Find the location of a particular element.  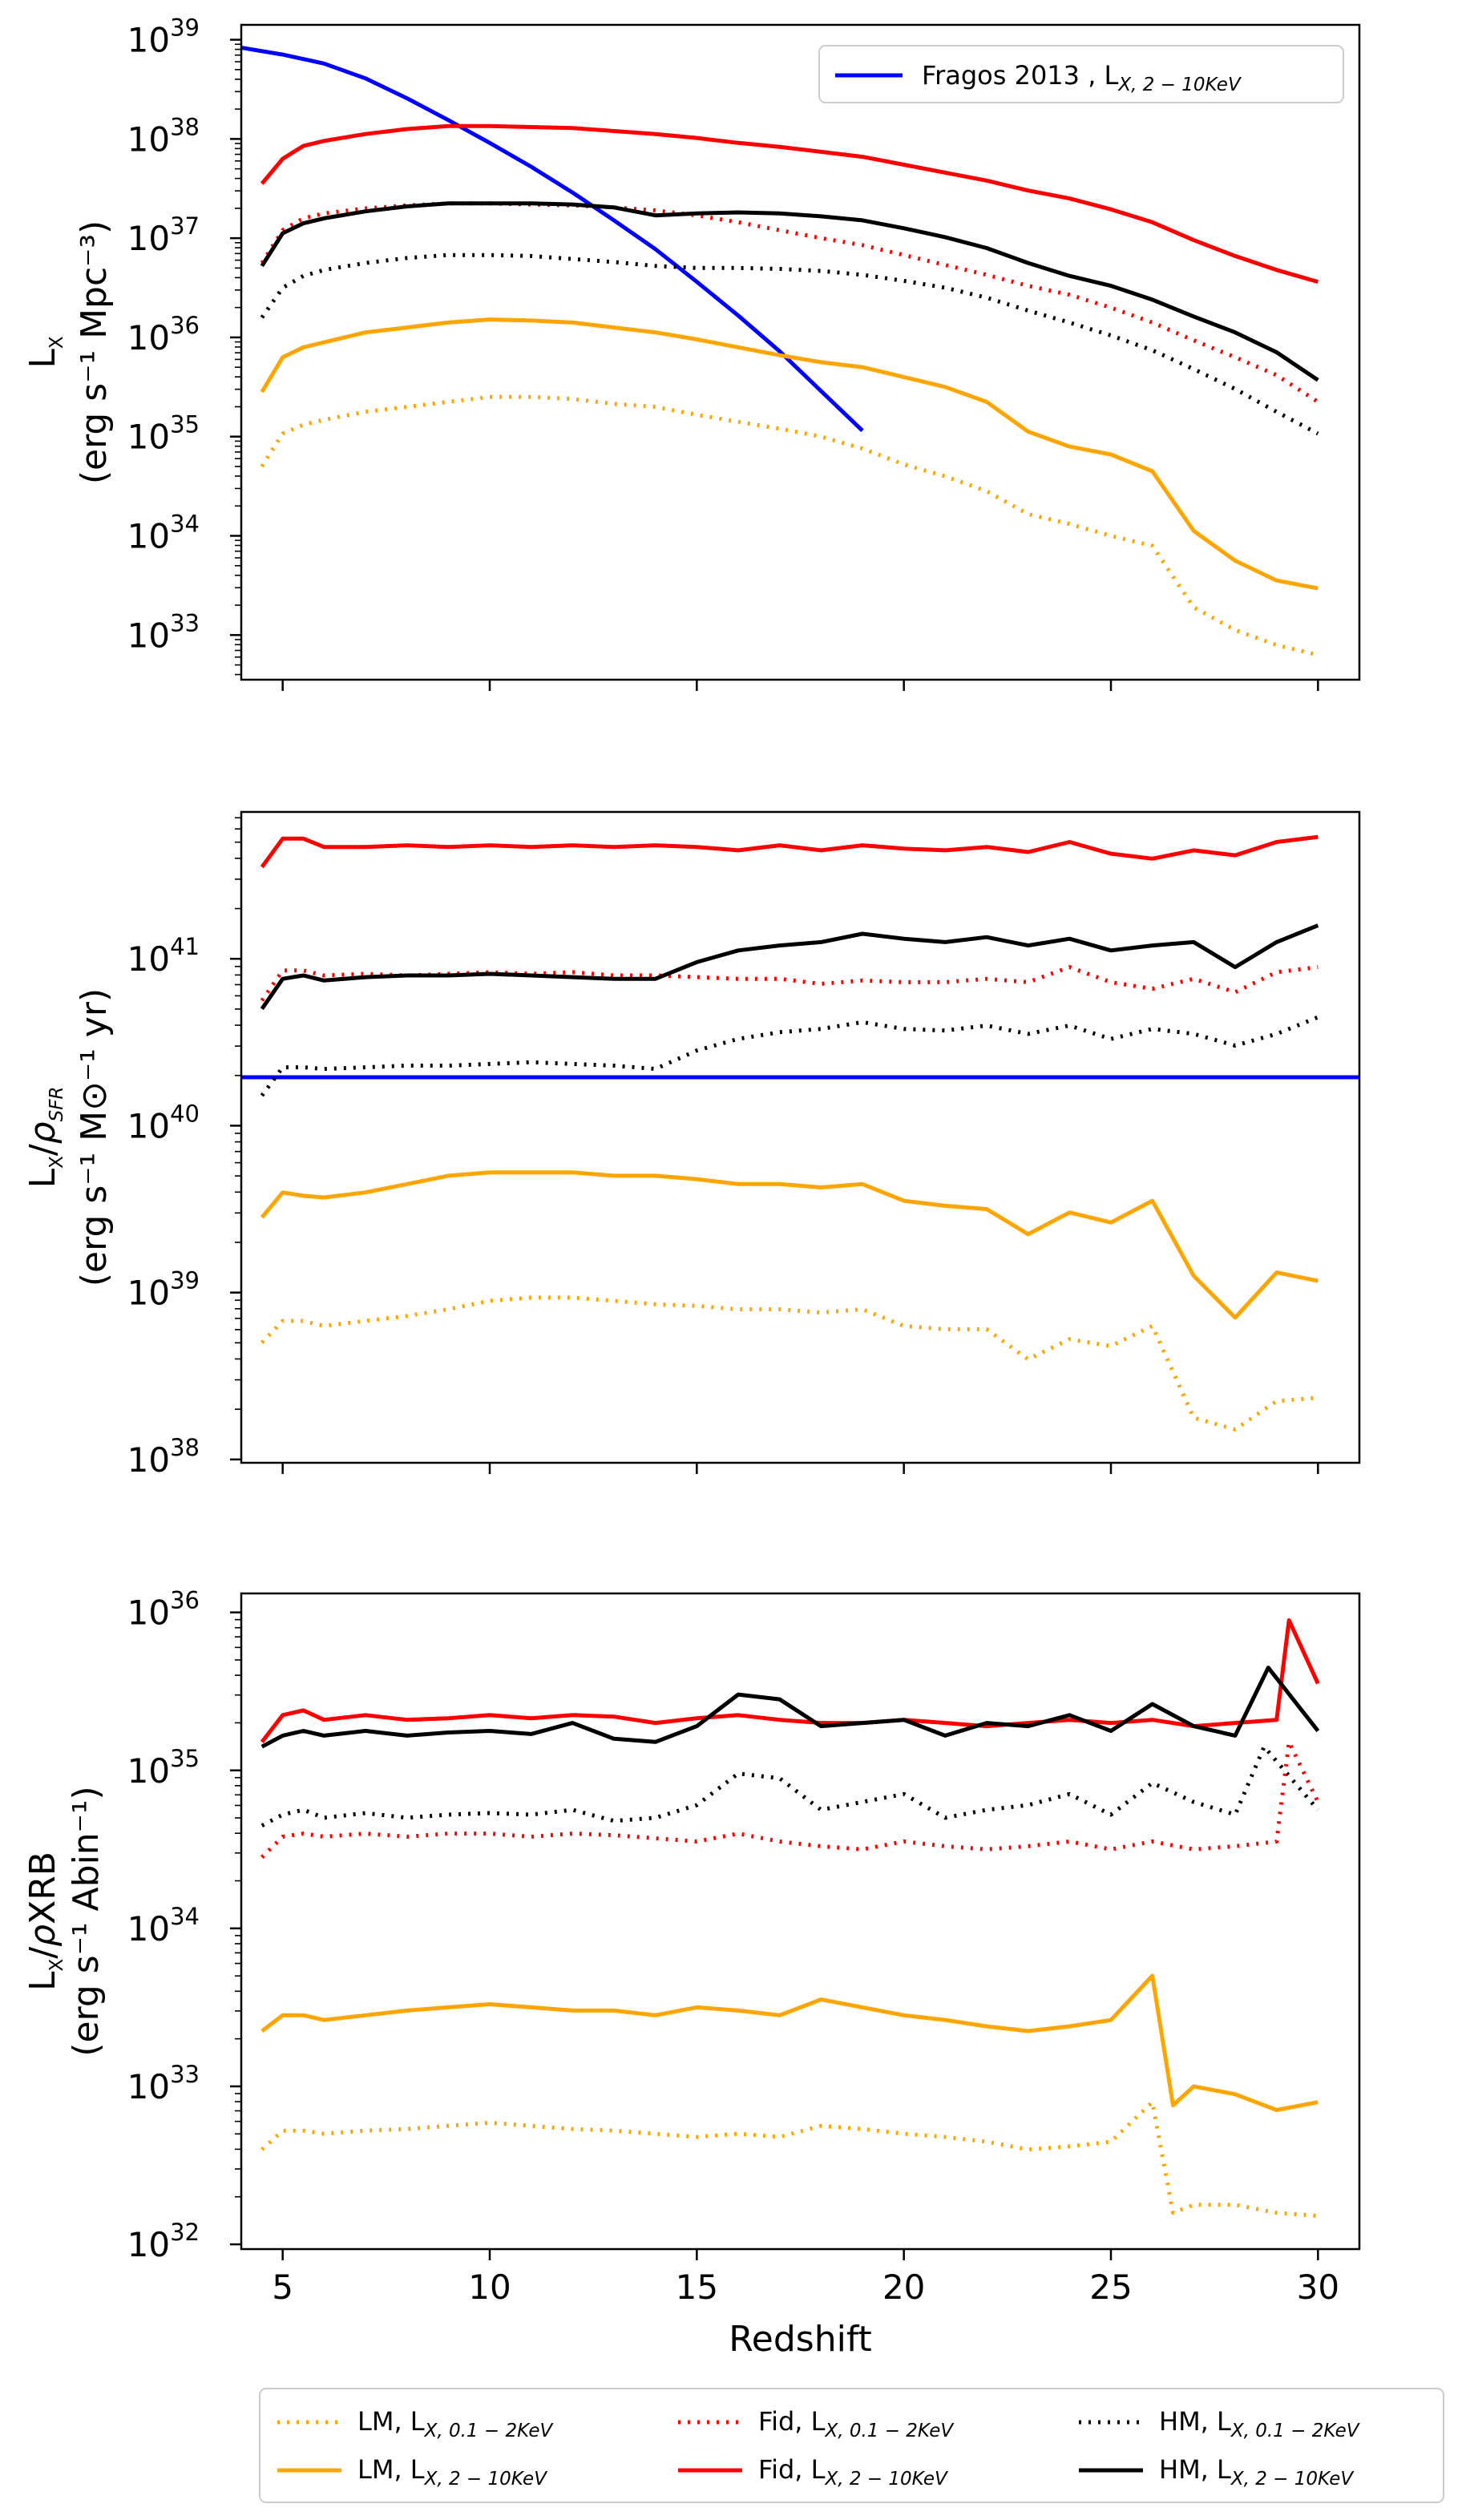

y-axis-title-line2: (erg s⁻¹ Mpc⁻³) is located at coordinates (95, 352).